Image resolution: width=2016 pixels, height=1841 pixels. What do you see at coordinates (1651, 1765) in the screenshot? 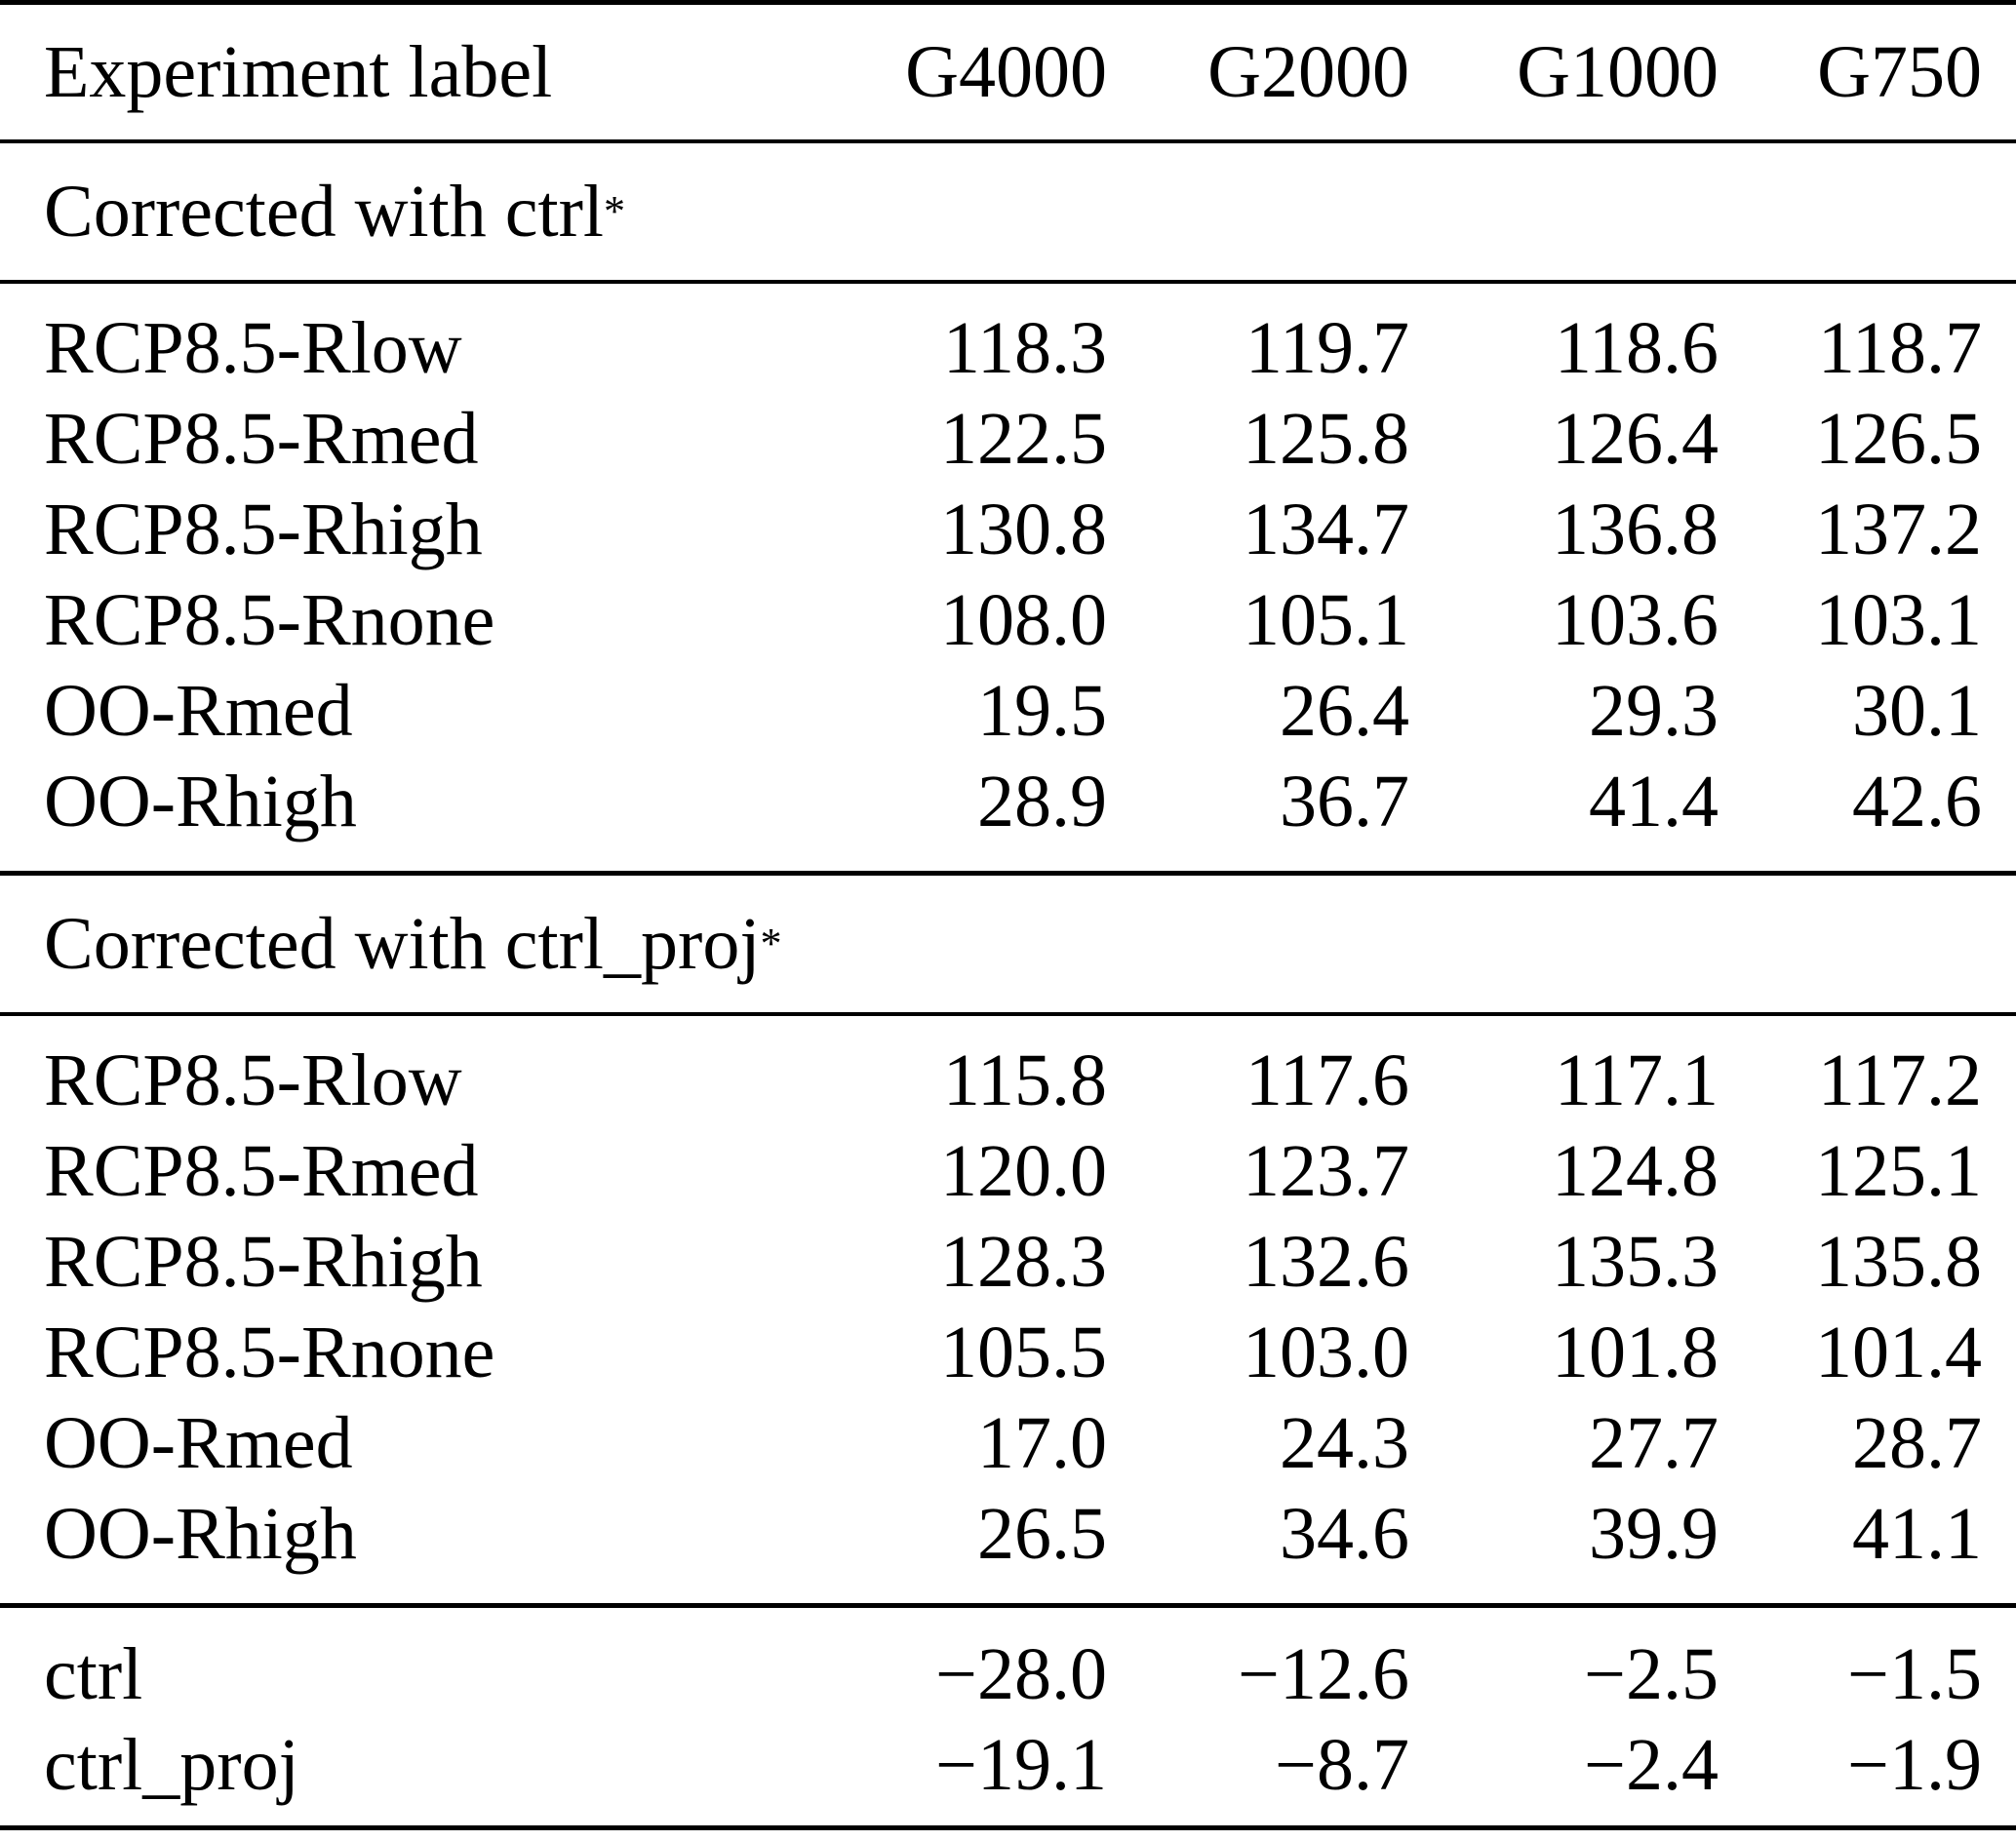
I see `value-cell: −2.4` at bounding box center [1651, 1765].